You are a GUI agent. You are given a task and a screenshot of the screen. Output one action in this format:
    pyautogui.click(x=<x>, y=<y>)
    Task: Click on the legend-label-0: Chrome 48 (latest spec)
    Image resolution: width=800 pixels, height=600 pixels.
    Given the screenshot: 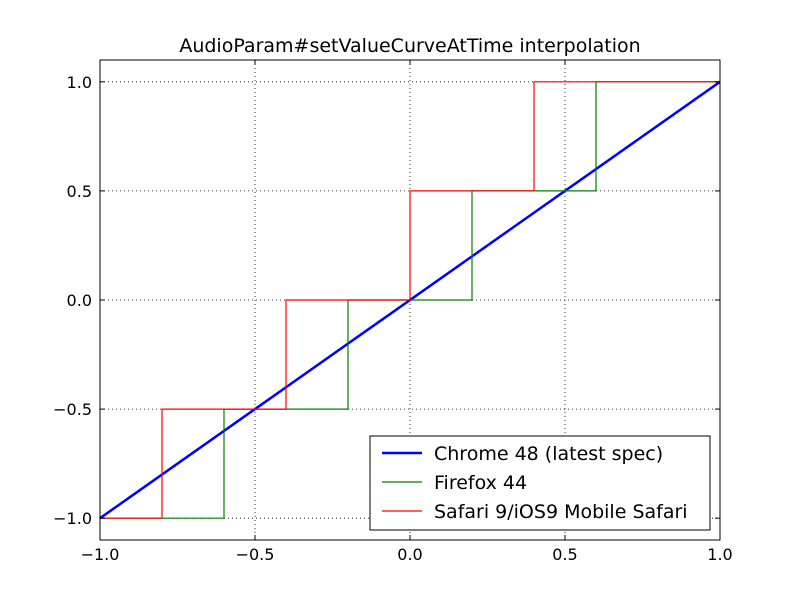 What is the action you would take?
    pyautogui.click(x=548, y=454)
    